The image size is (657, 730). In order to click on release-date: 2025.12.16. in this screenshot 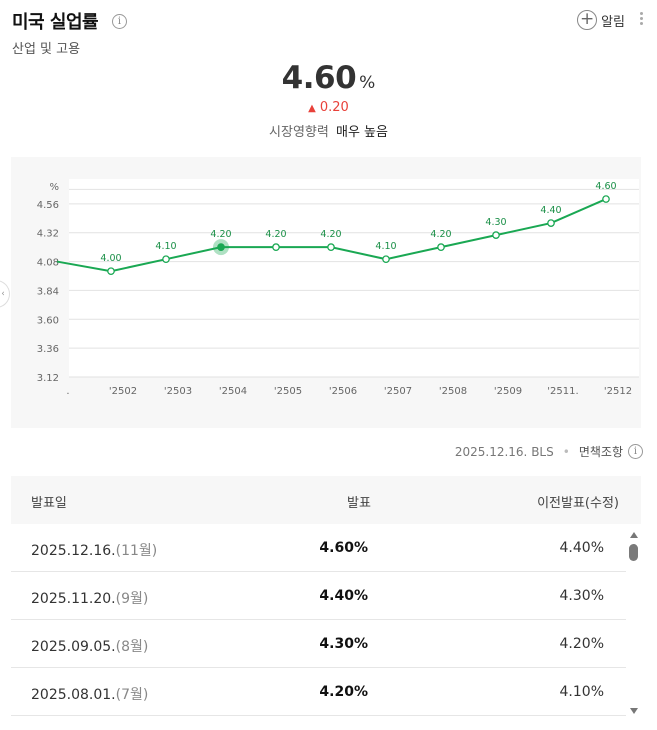, I will do `click(491, 451)`.